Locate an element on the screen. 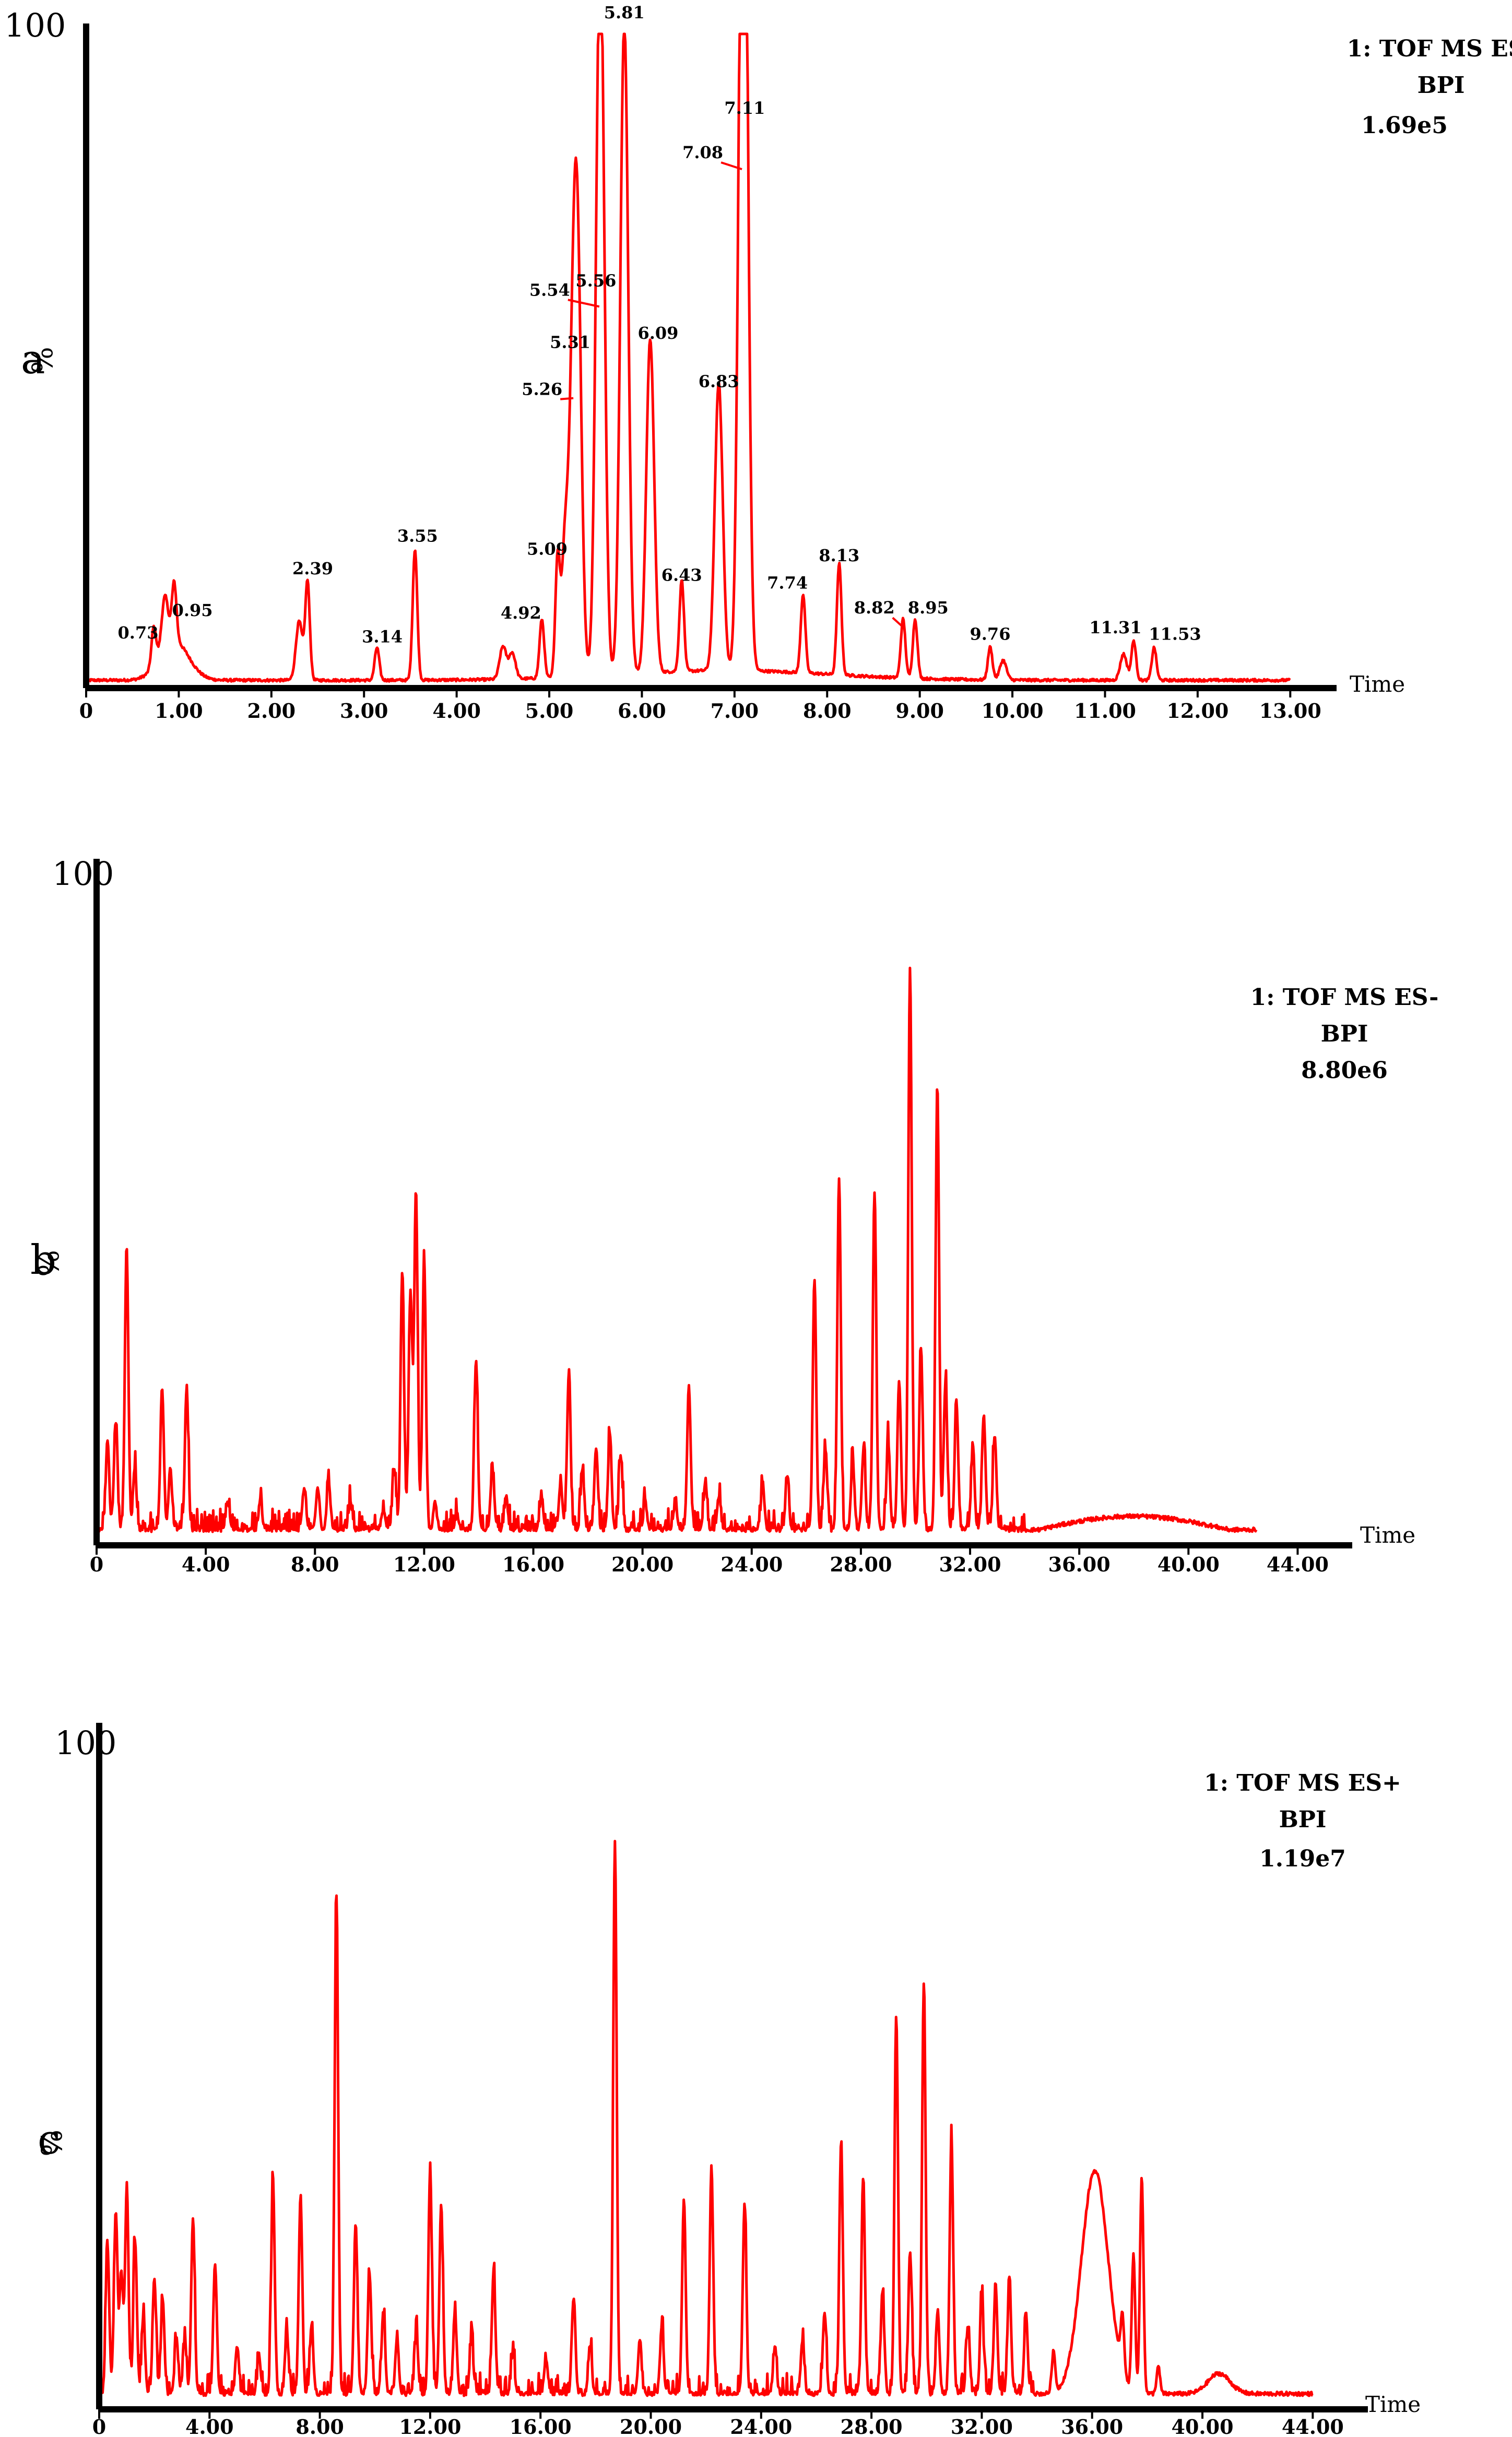 The width and height of the screenshot is (1512, 2437). peak-label: 5.81 is located at coordinates (624, 12).